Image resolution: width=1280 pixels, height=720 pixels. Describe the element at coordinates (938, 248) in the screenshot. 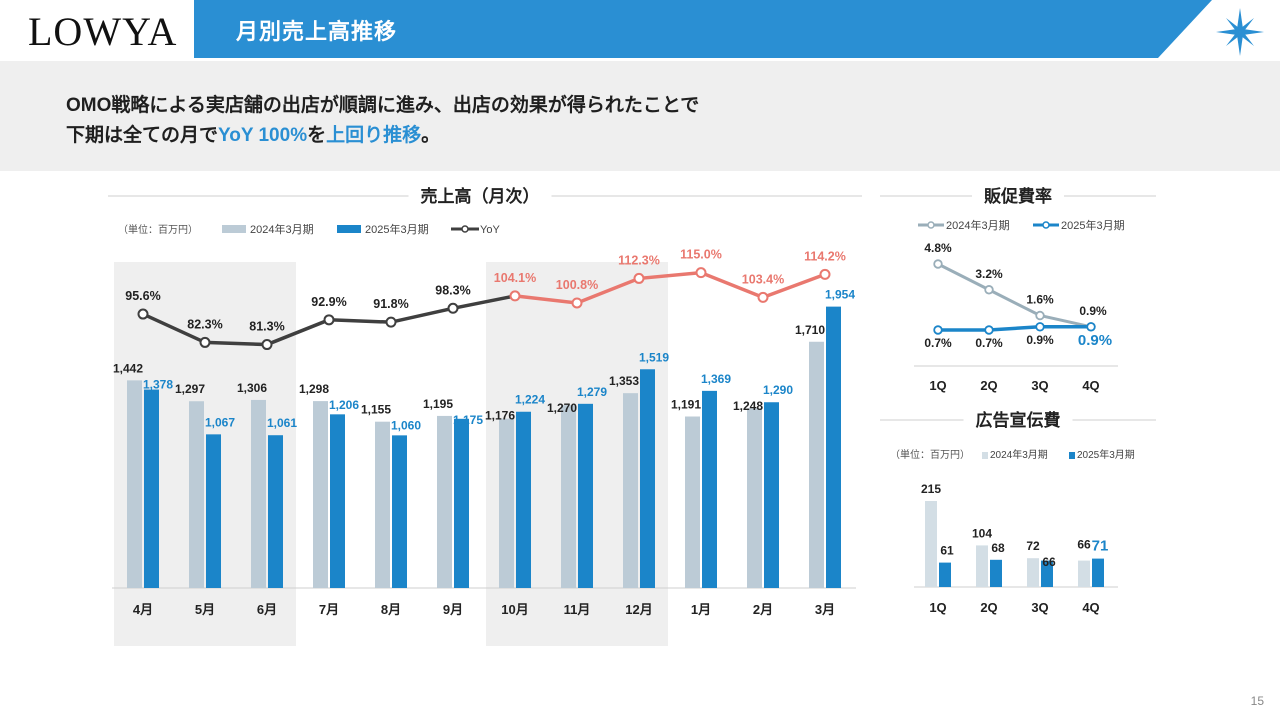

I see `promo-label-prev: 4.8%` at that location.